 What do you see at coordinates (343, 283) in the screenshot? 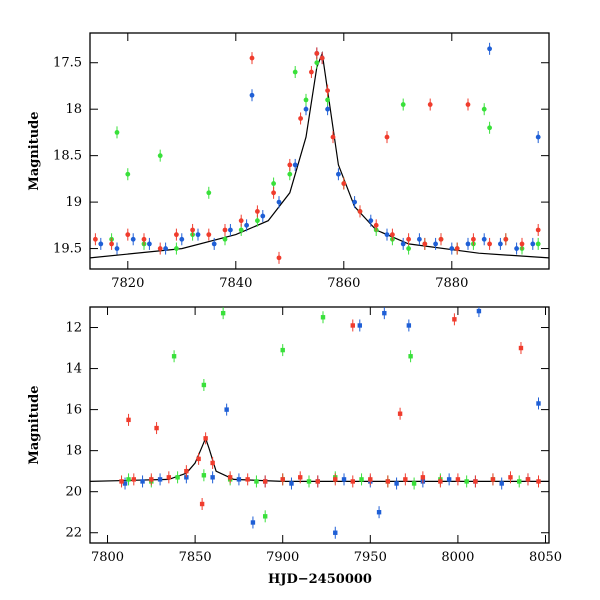
I see `x-tick-label: 7860` at bounding box center [343, 283].